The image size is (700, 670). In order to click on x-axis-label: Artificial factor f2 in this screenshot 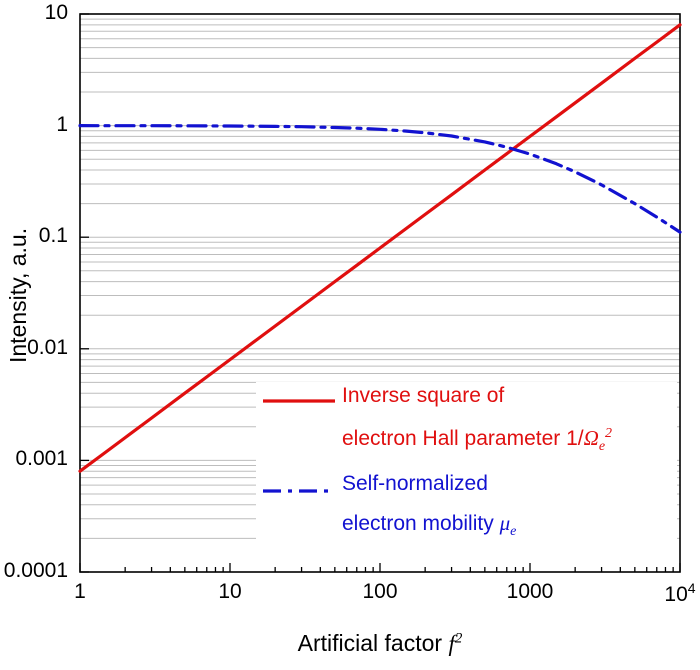, I will do `click(380, 643)`.